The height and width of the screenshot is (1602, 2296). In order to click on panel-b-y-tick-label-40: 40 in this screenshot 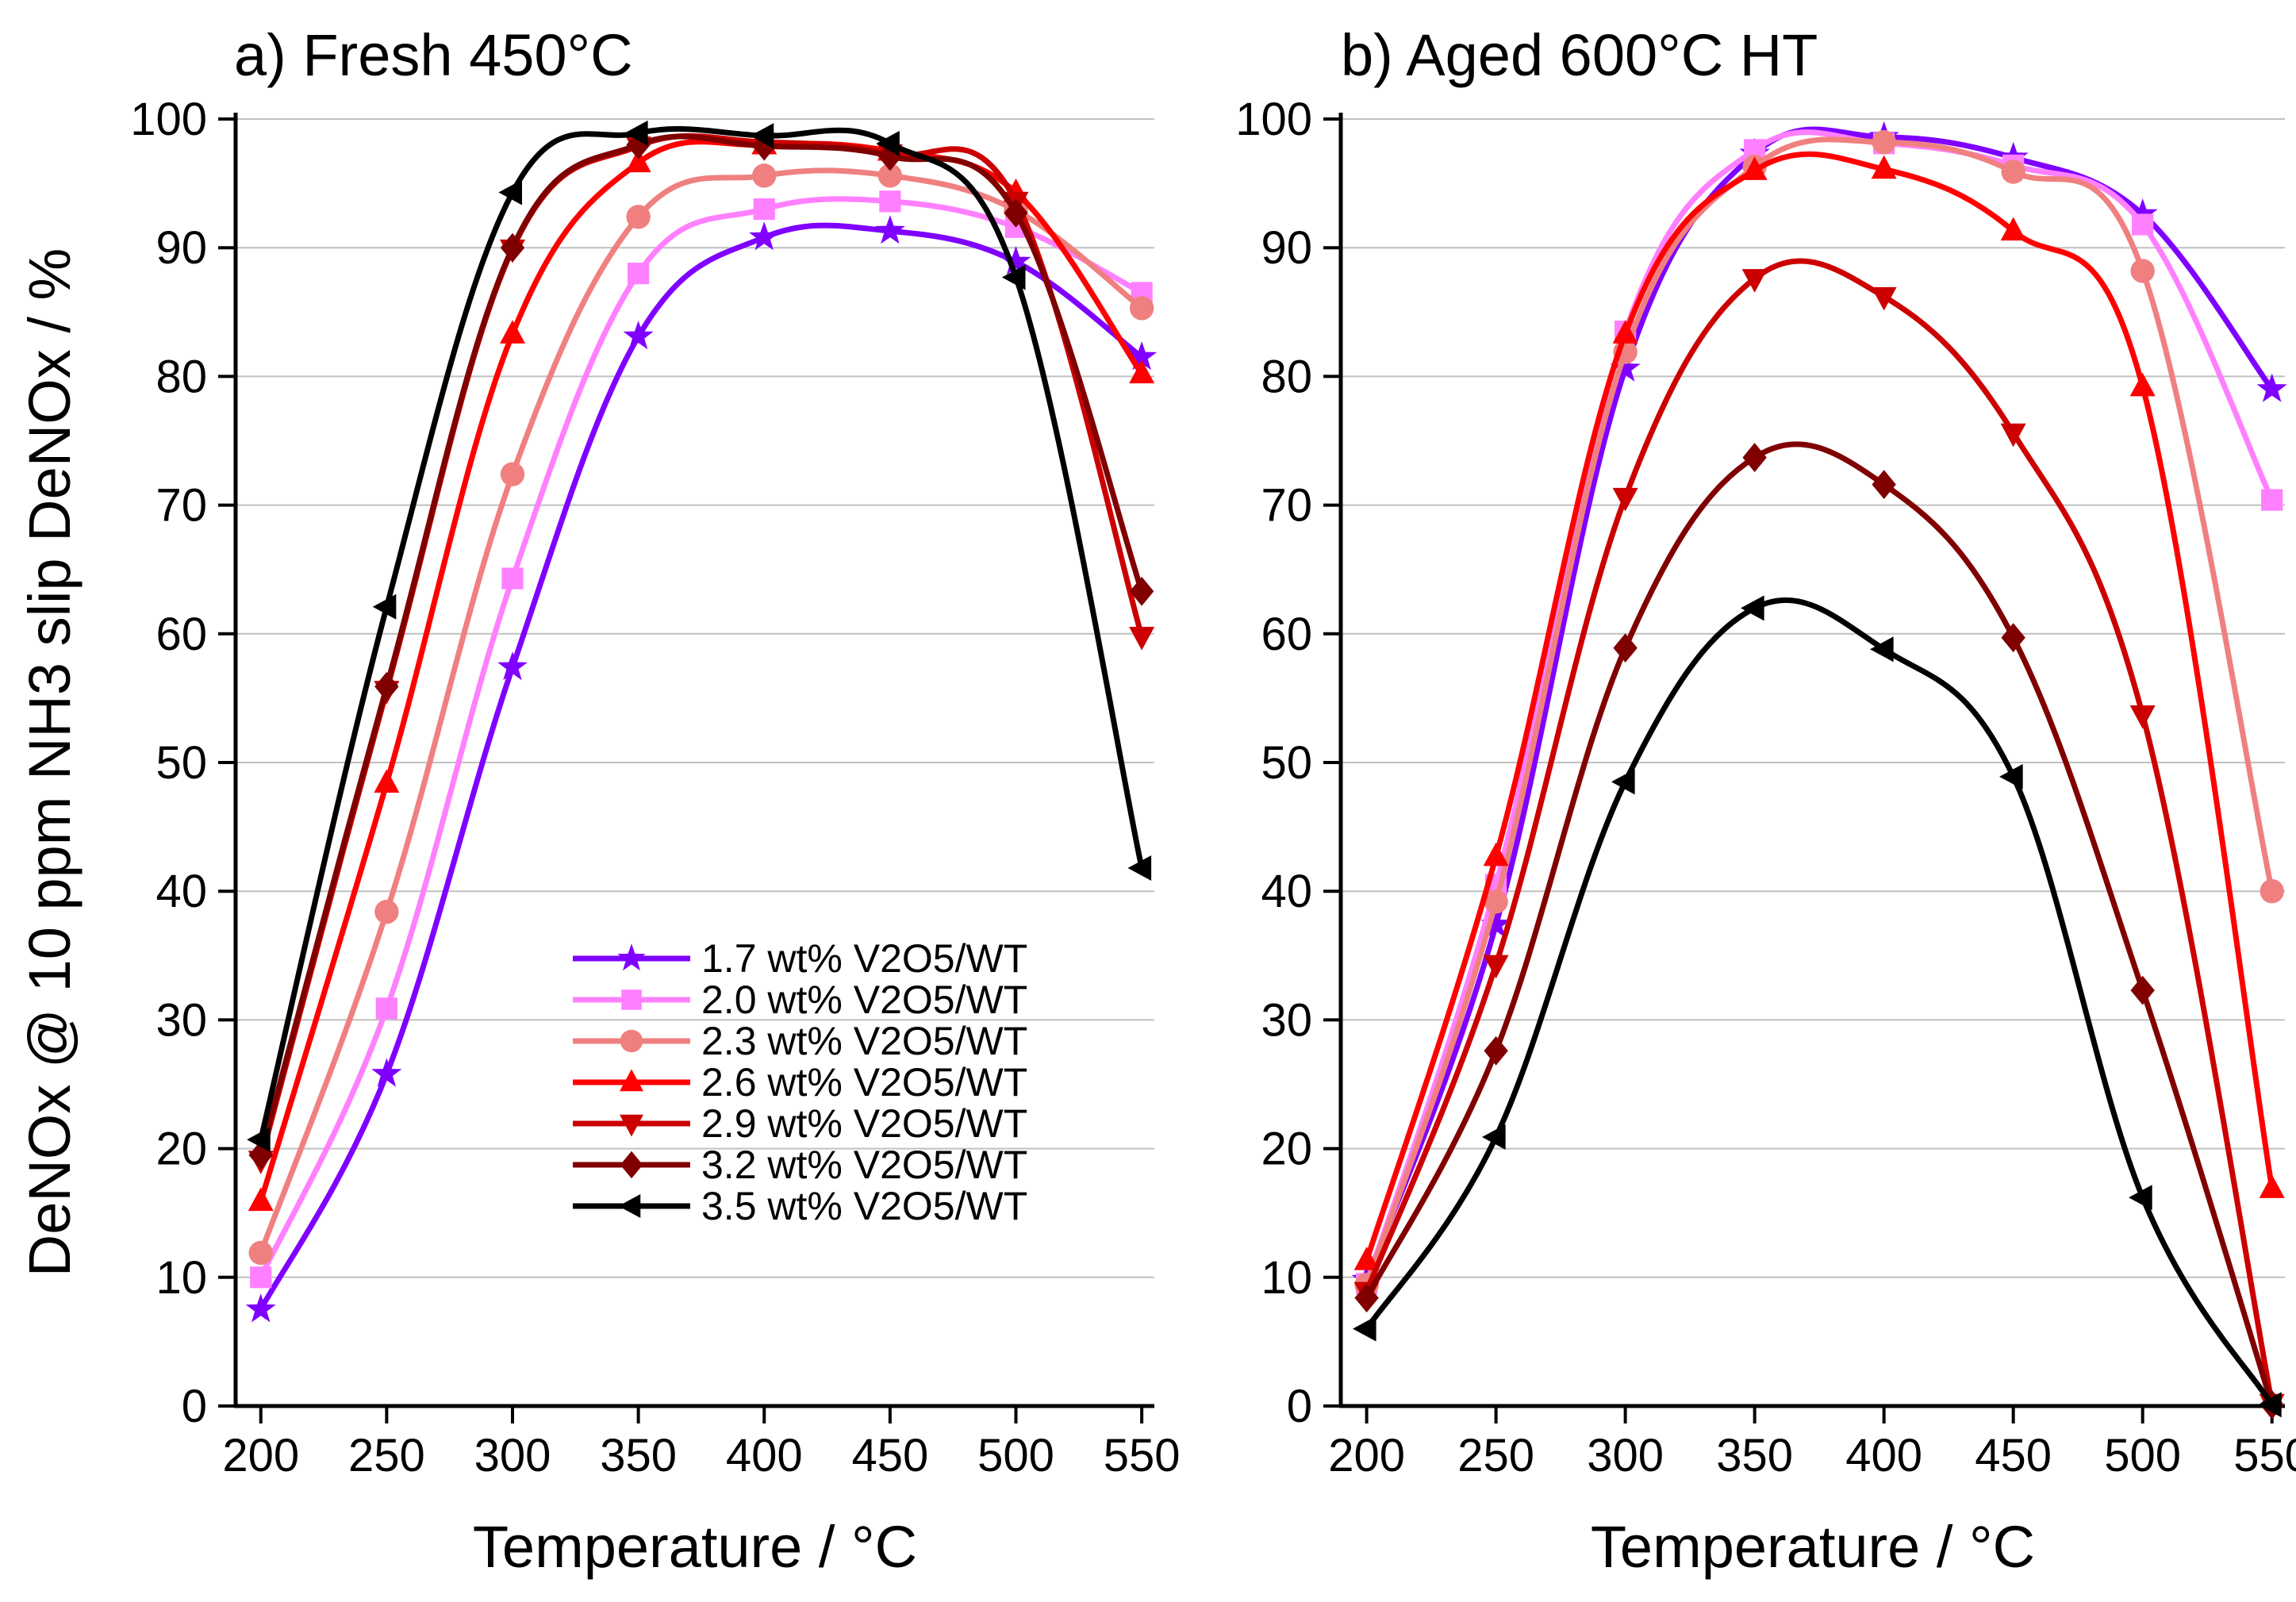, I will do `click(1286, 891)`.